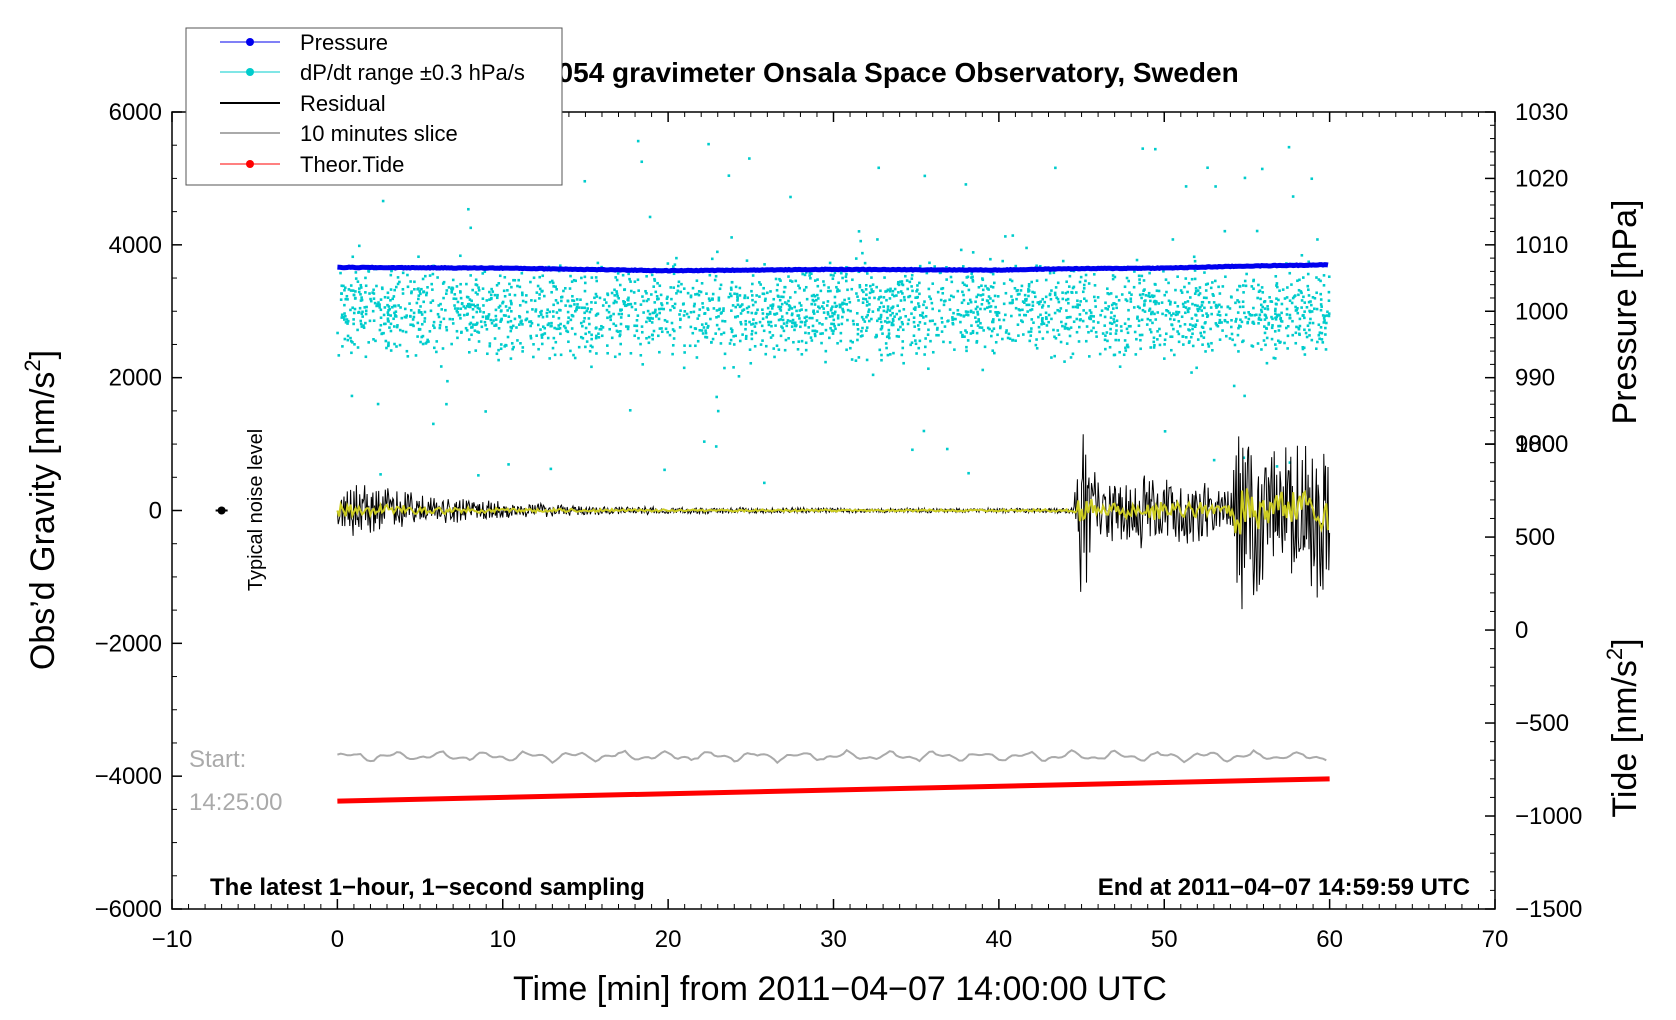 This screenshot has width=1676, height=1020. What do you see at coordinates (1625, 738) in the screenshot?
I see `tide-axis-label-main: Tide [nm/s` at bounding box center [1625, 738].